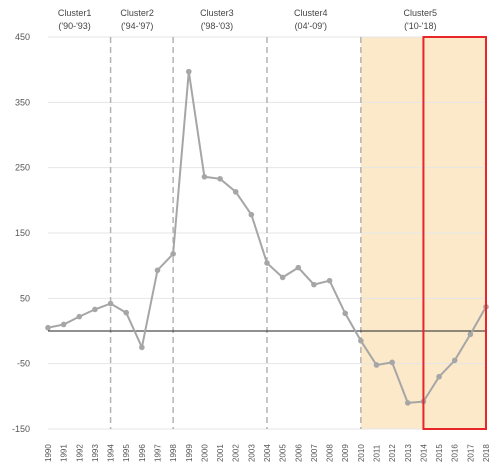  I want to click on x-tick-label: 2004, so click(267, 453).